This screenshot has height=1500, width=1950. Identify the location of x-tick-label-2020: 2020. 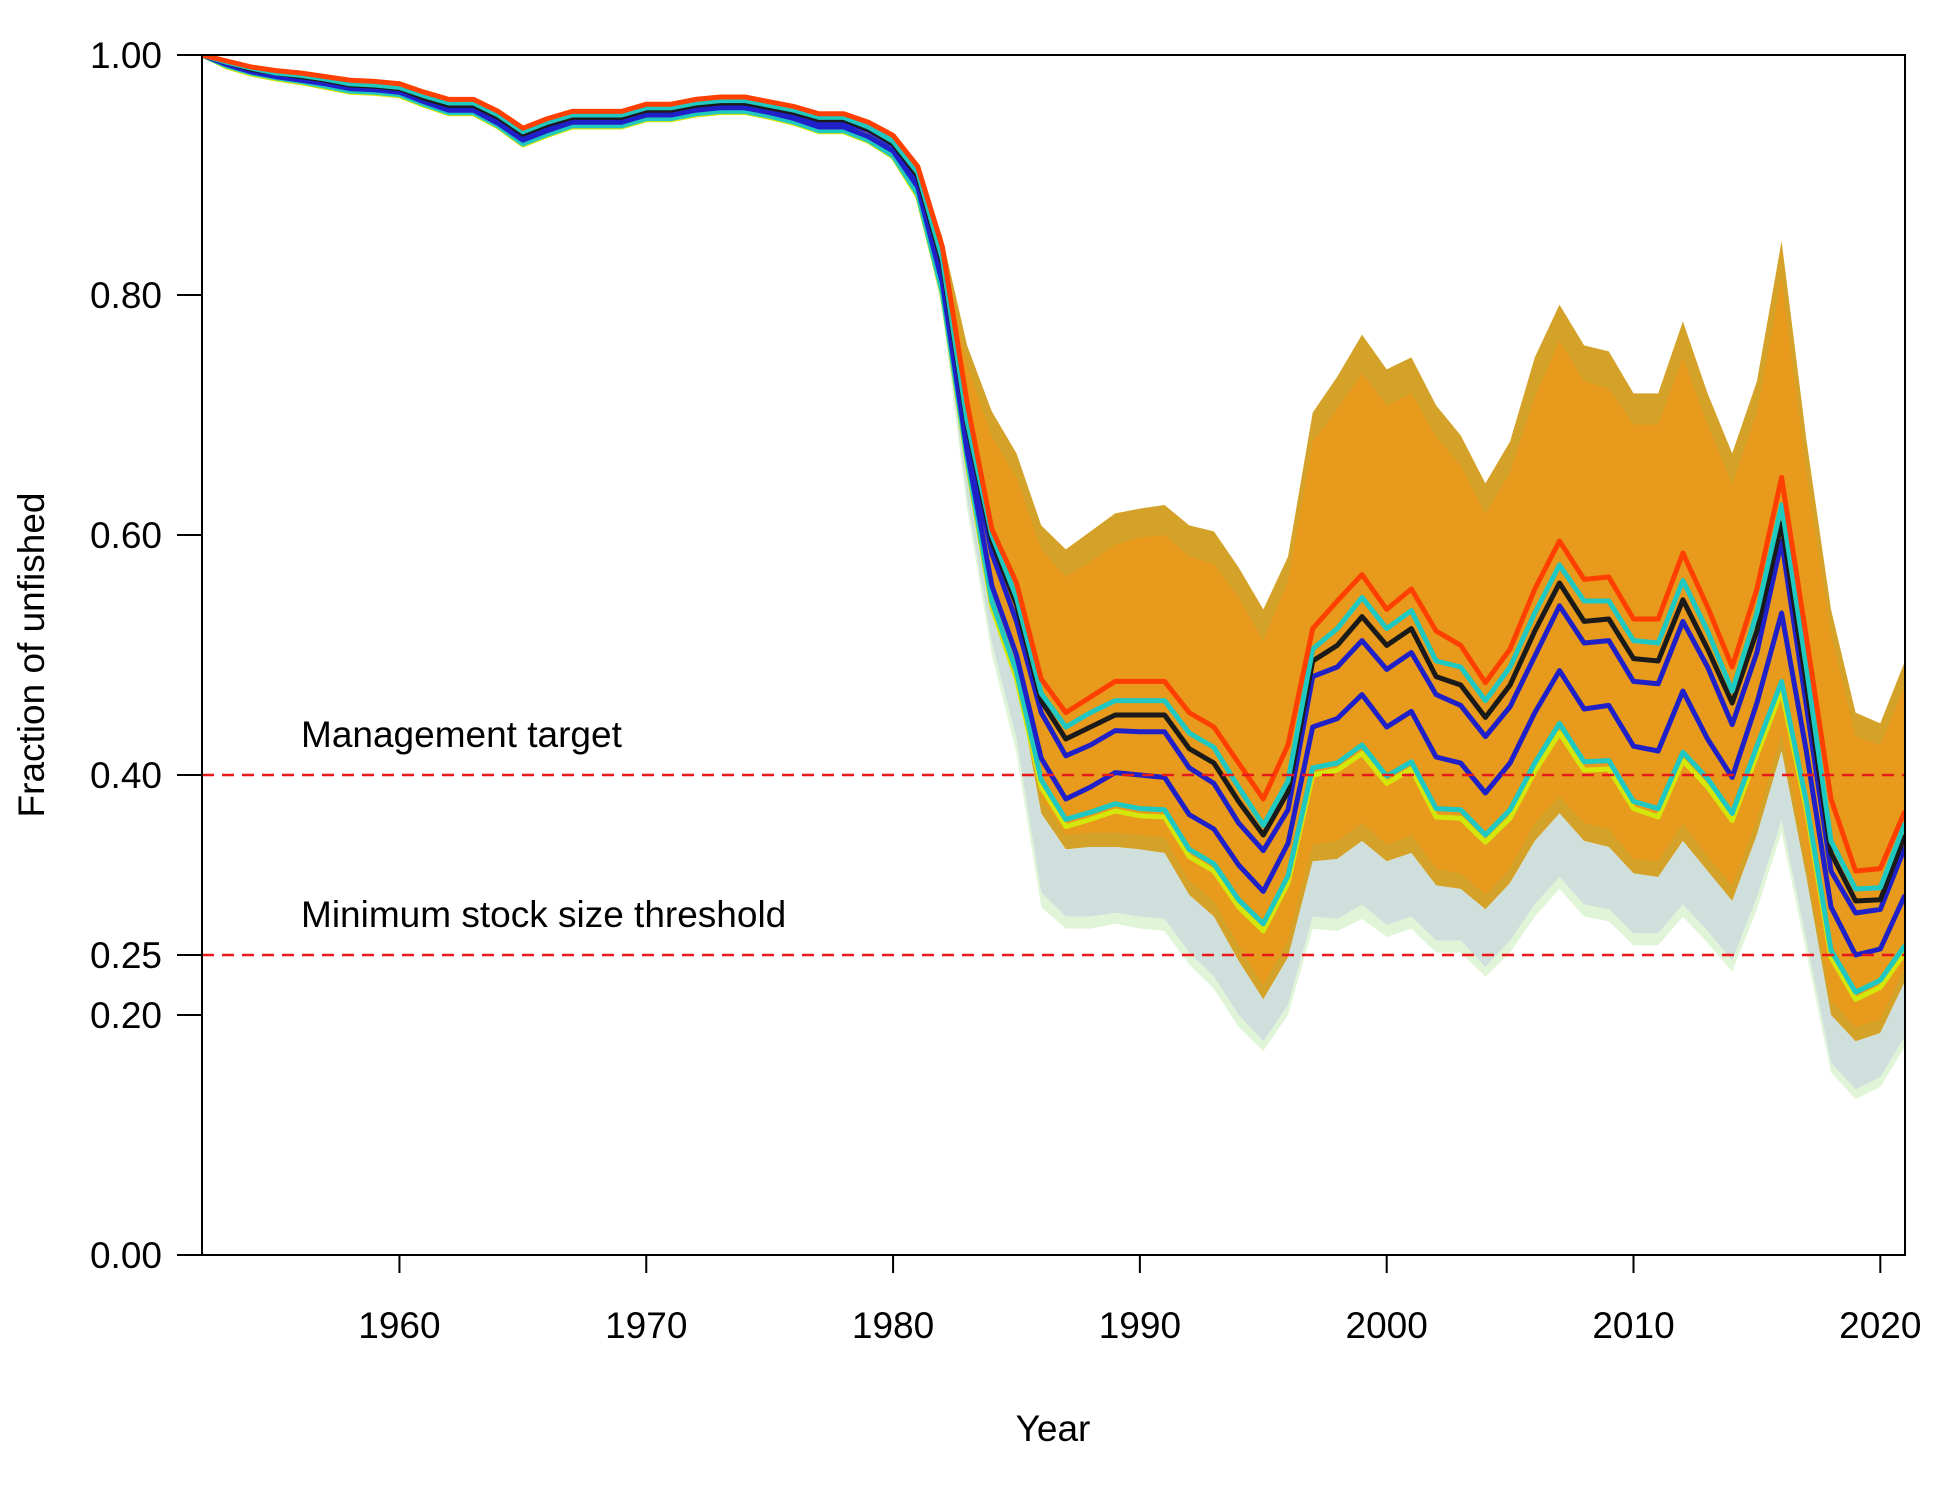
(1880, 1325).